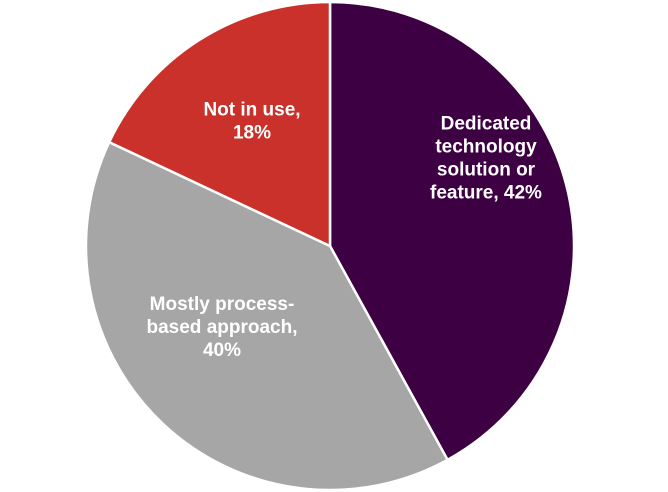 The image size is (668, 492). Describe the element at coordinates (222, 350) in the screenshot. I see `pie-slice-label-line: 40%` at that location.